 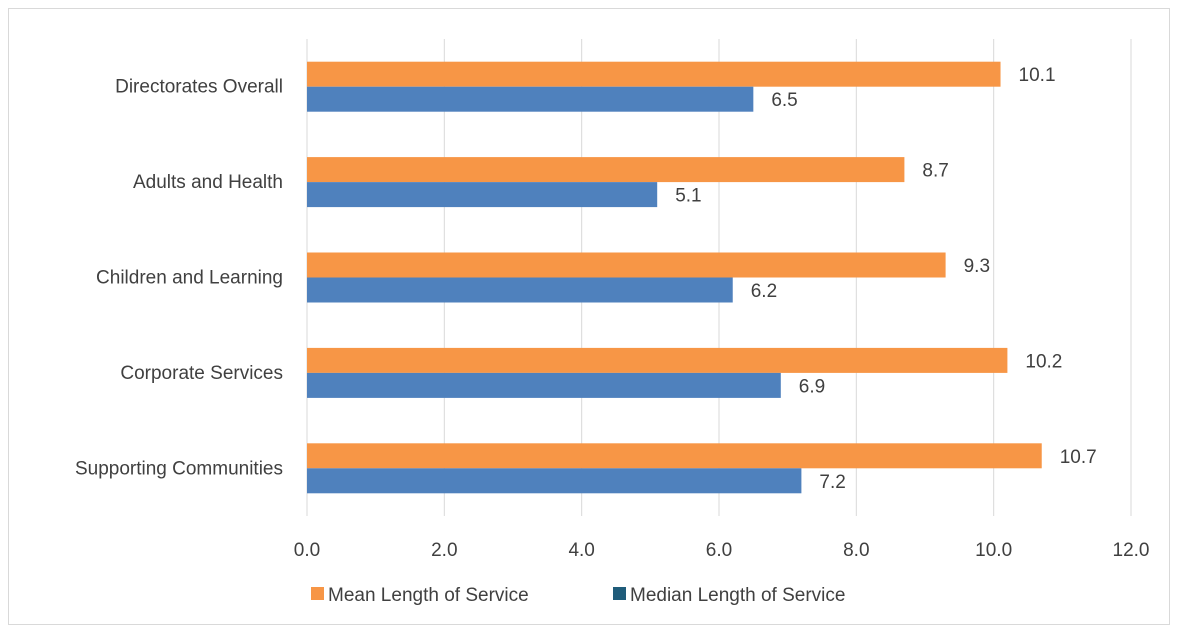 I want to click on data-label: 6.9, so click(x=812, y=386).